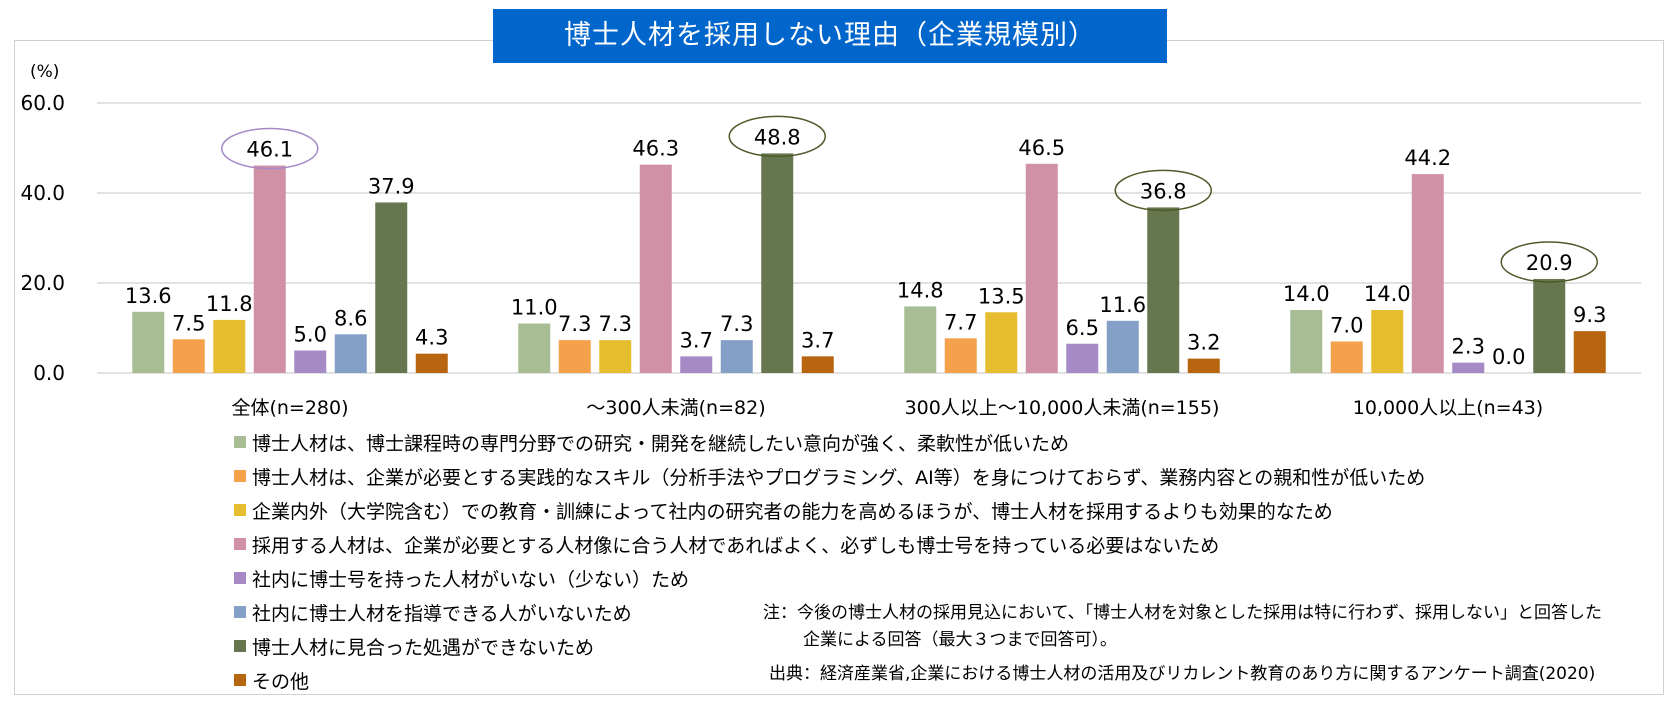  What do you see at coordinates (188, 323) in the screenshot?
I see `data-label: 7.5` at bounding box center [188, 323].